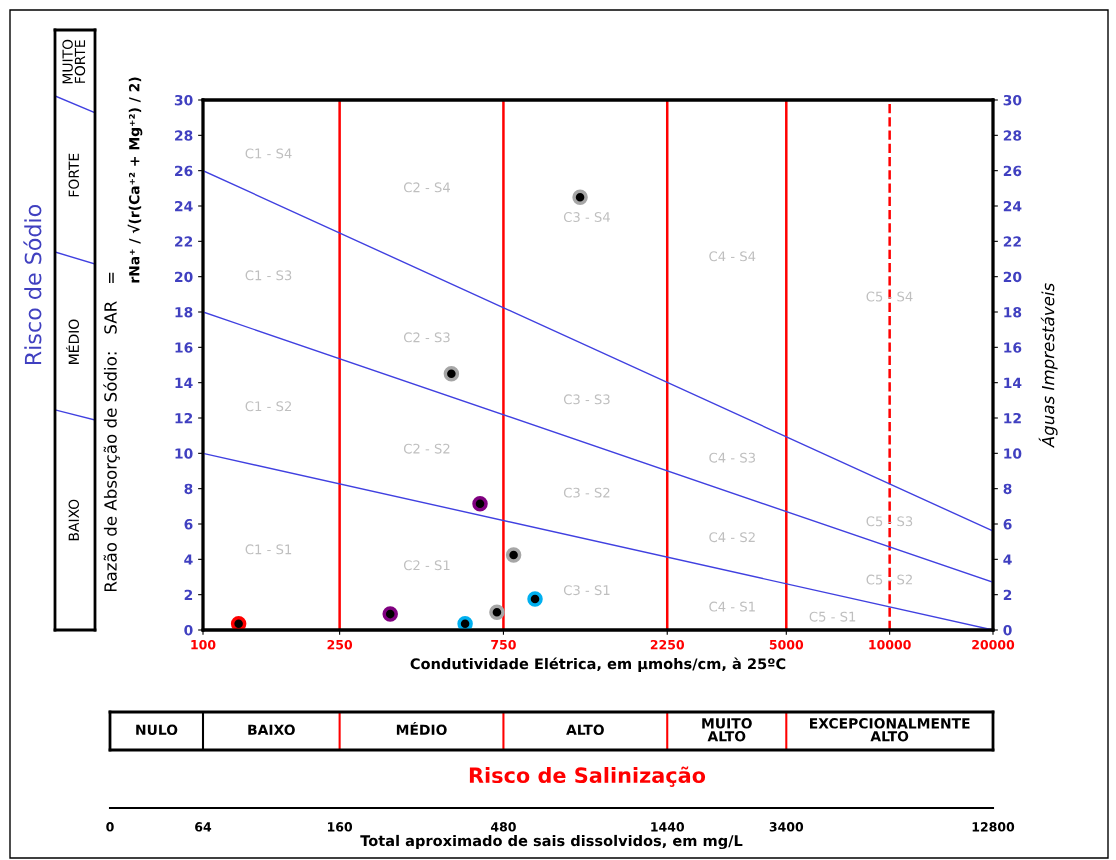 This screenshot has width=1116, height=860. Describe the element at coordinates (1012, 418) in the screenshot. I see `y2-tick-label: 12` at that location.